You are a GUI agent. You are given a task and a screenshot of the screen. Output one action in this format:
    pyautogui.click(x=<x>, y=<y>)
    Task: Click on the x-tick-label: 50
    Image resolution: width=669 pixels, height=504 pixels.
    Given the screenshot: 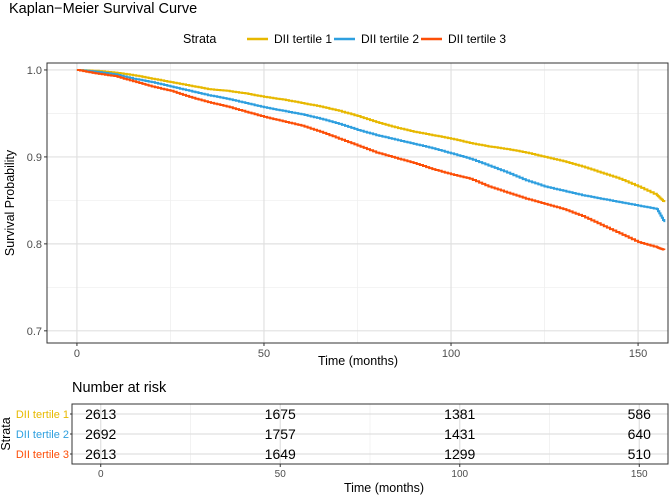 What is the action you would take?
    pyautogui.click(x=264, y=354)
    